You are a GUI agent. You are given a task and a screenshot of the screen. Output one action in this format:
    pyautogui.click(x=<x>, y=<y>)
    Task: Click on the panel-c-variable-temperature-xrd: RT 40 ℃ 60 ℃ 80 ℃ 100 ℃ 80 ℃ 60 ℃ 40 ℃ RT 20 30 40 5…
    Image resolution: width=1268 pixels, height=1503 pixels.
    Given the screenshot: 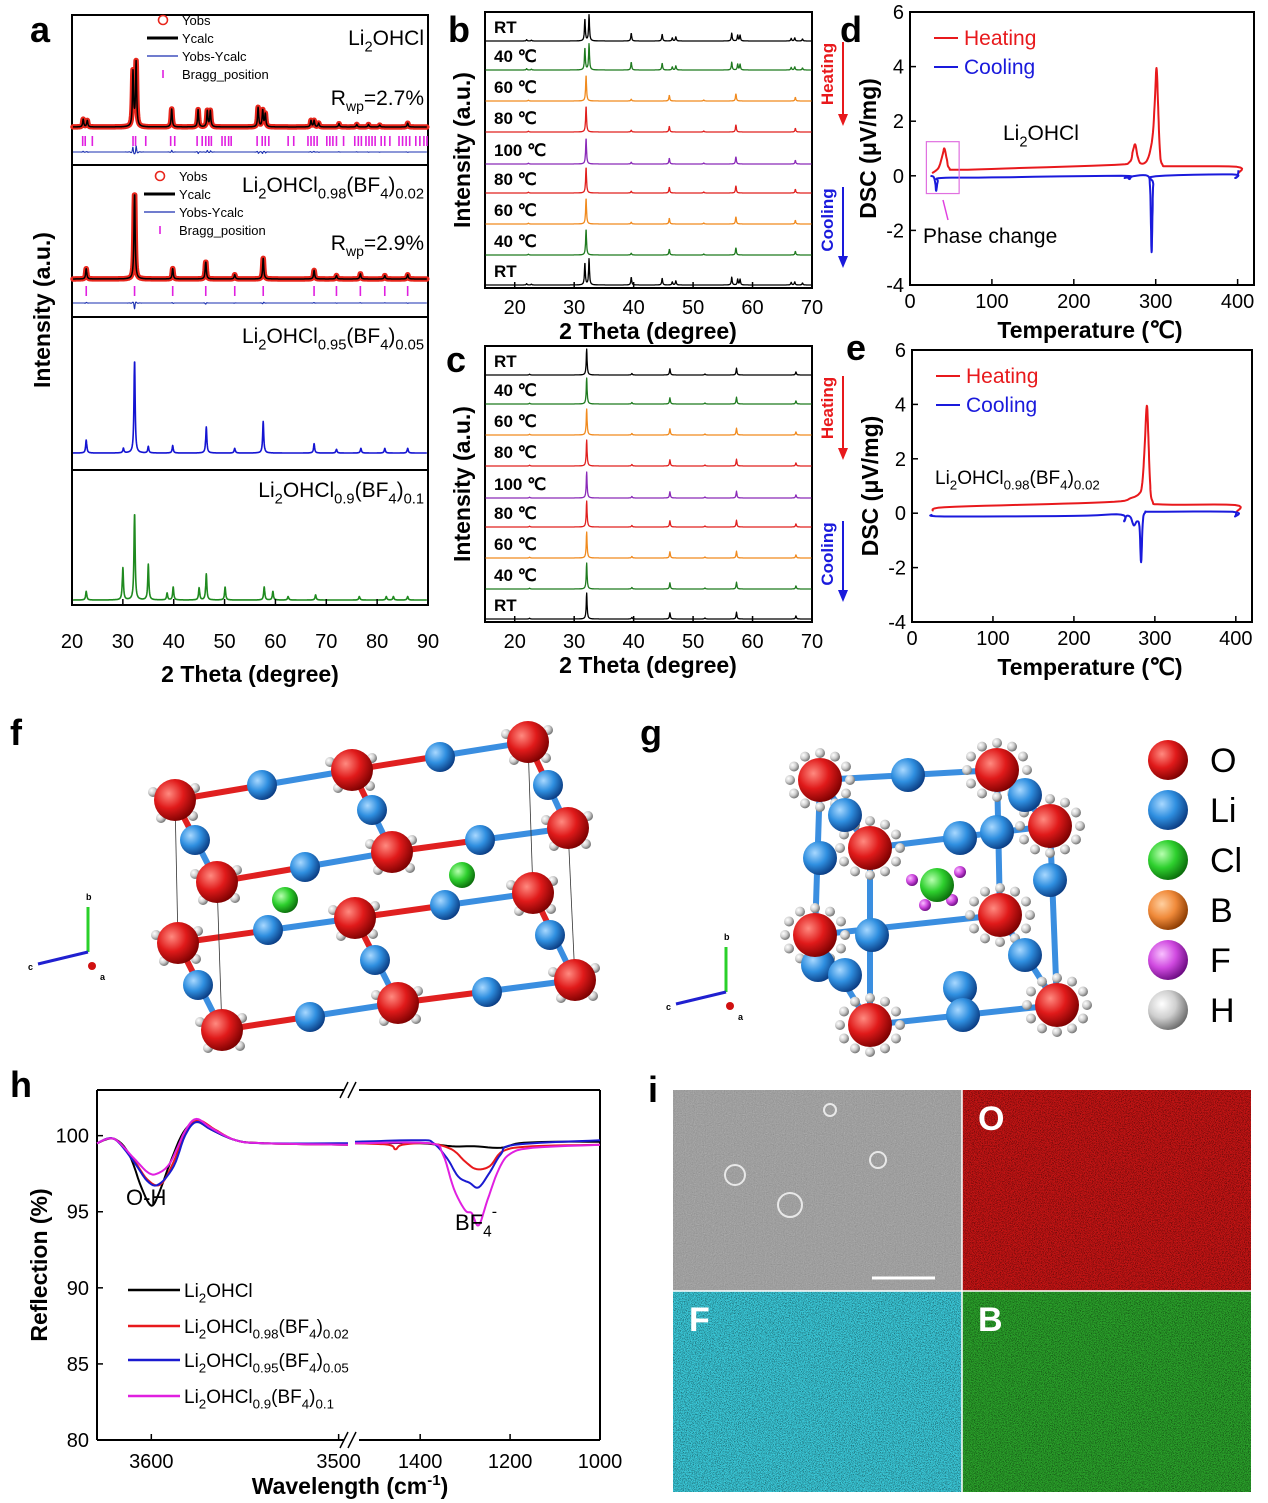 What is the action you would take?
    pyautogui.click(x=648, y=511)
    